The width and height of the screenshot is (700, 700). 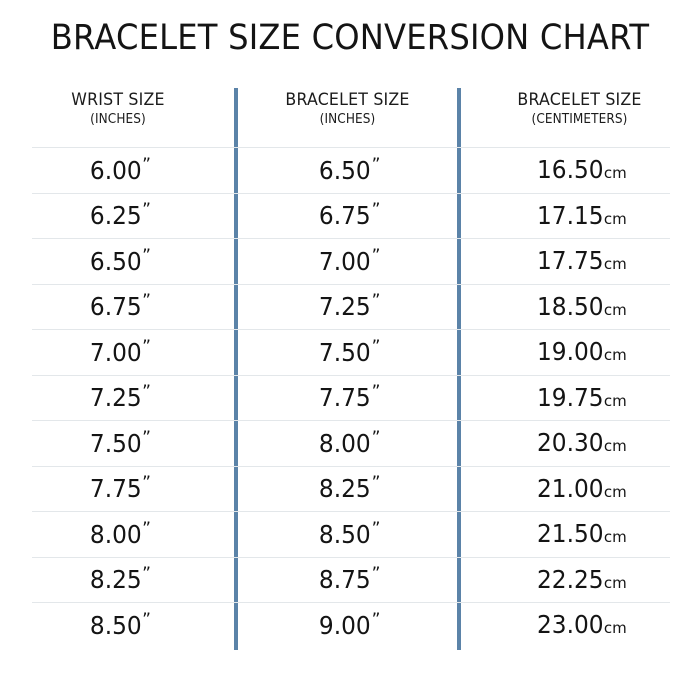 I want to click on cell-wrist-inches: 7.50”, so click(x=118, y=442).